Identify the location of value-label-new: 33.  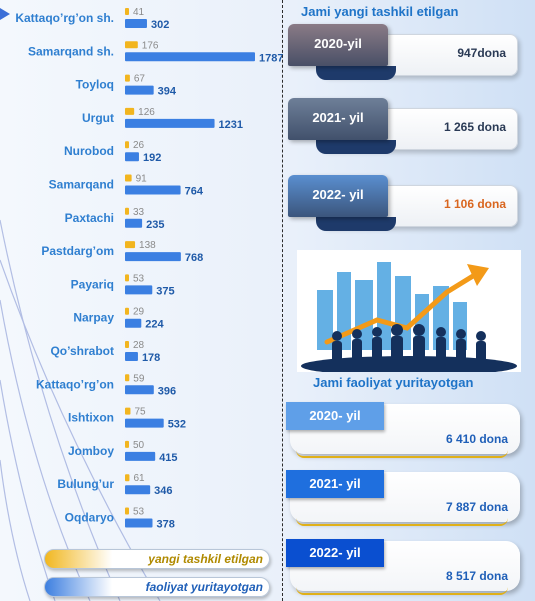
(139, 212).